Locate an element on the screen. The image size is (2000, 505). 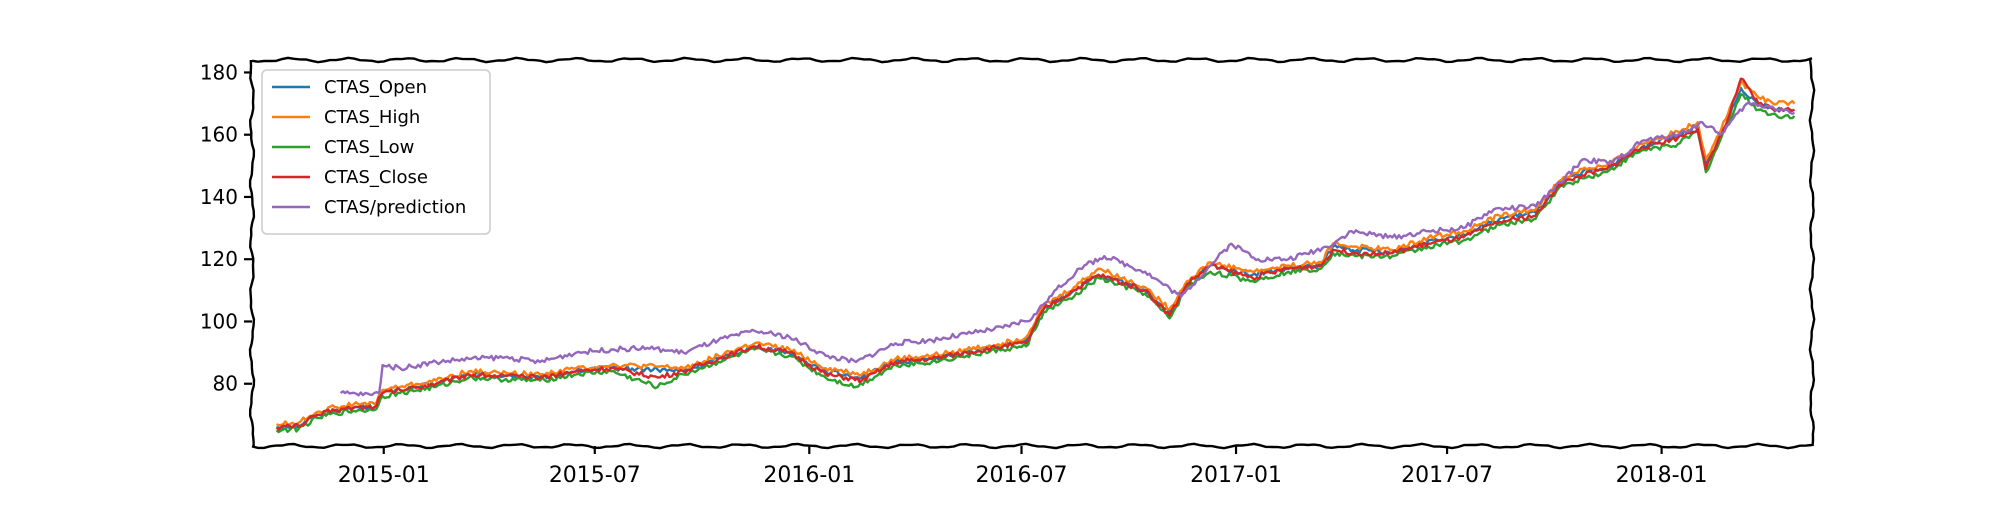
y-tick-label: 140 is located at coordinates (219, 197).